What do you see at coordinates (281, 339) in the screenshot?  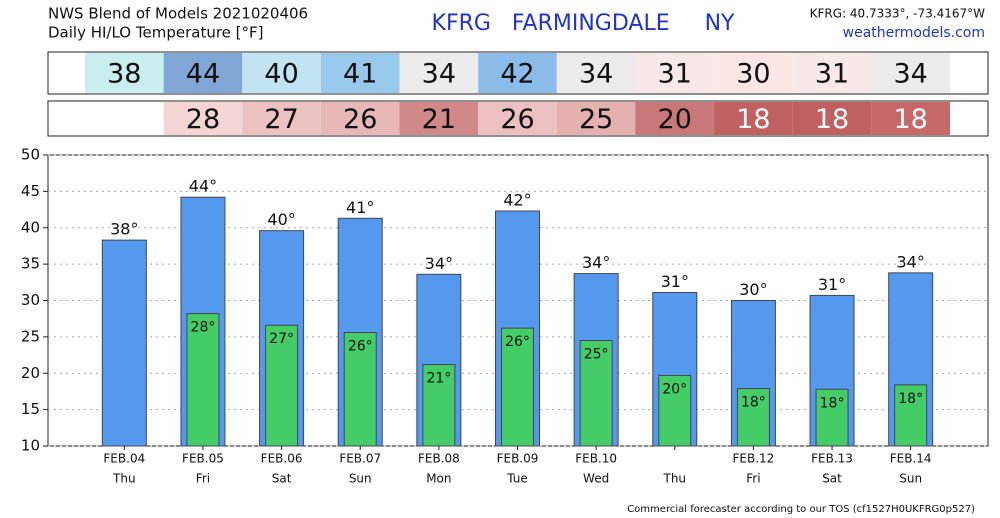 I see `value-label: 27°` at bounding box center [281, 339].